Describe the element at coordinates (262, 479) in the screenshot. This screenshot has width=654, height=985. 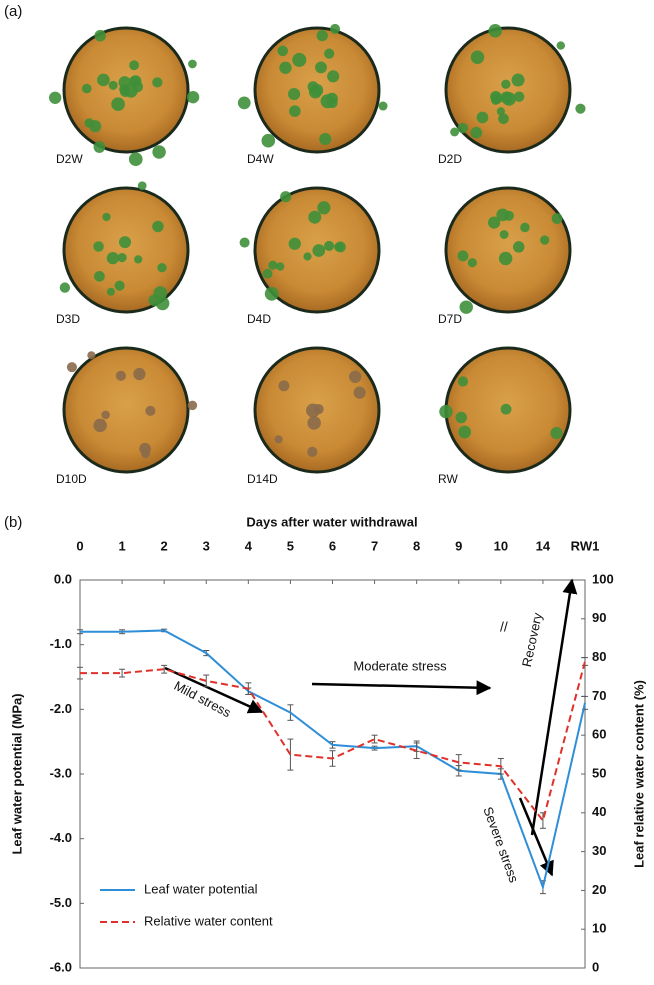
I see `pot-label: D14D` at that location.